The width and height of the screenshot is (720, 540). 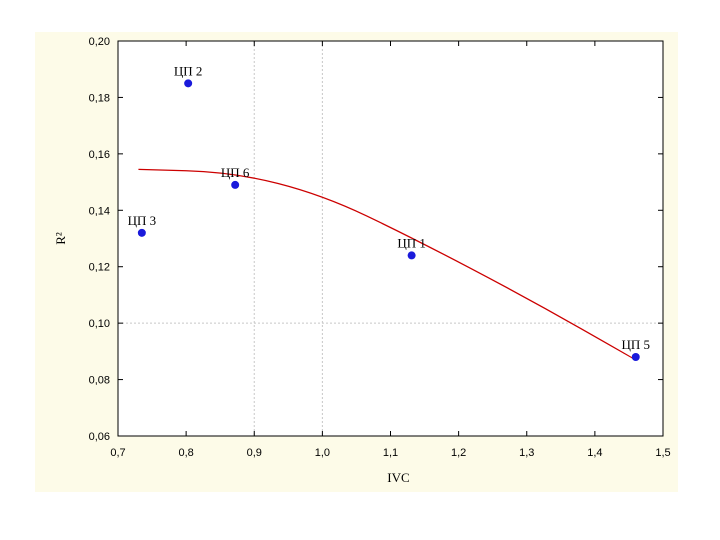 I want to click on point-label: ЦП 2, so click(x=188, y=70).